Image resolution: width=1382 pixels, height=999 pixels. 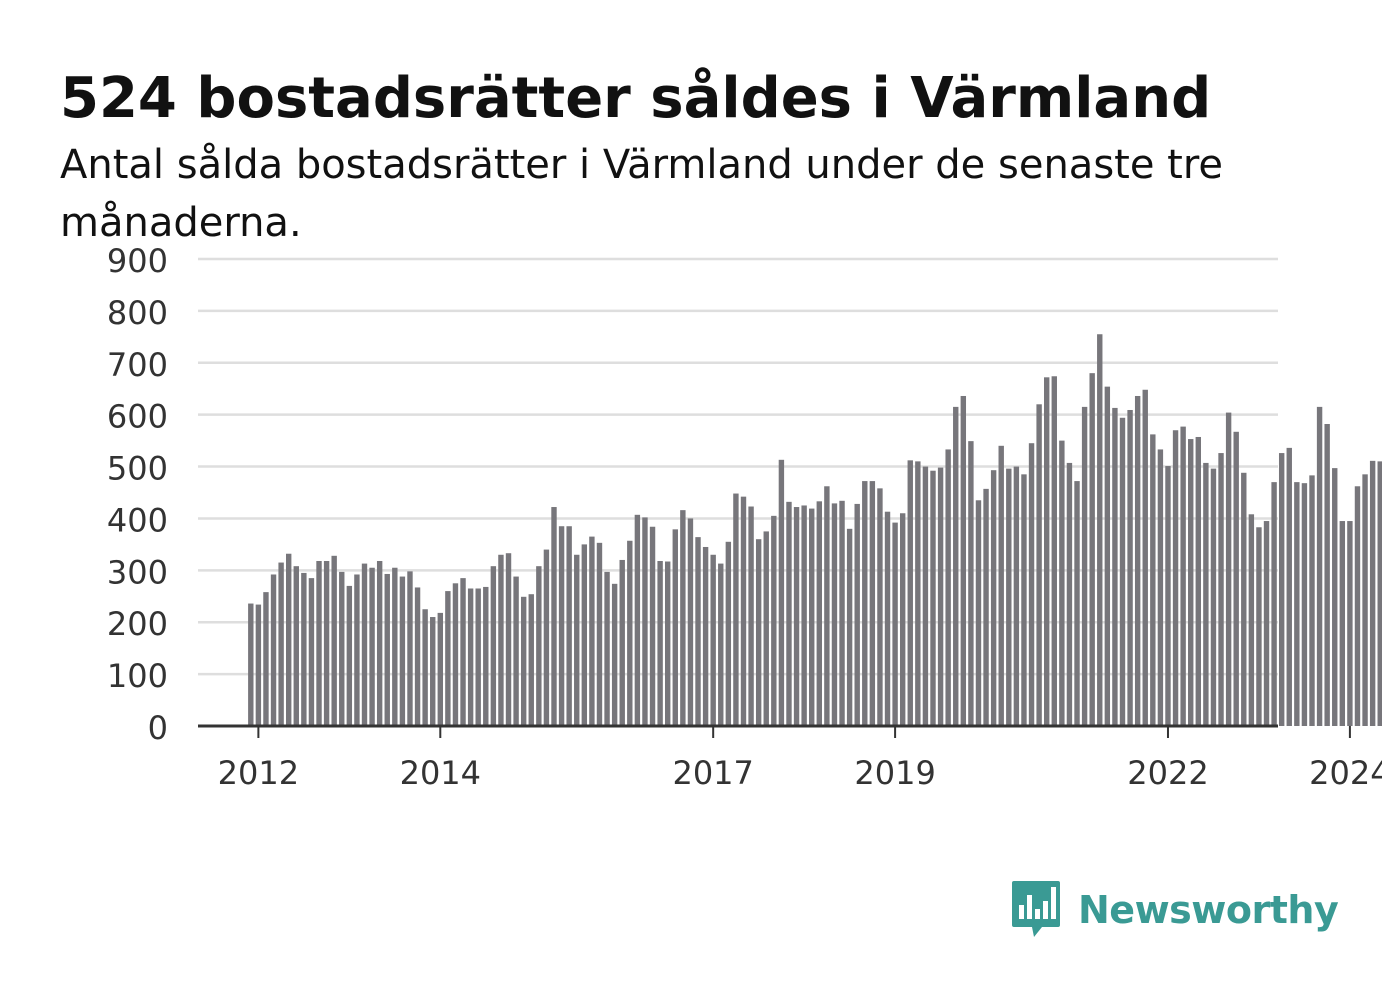 What do you see at coordinates (137, 365) in the screenshot?
I see `y-tick-label: 700` at bounding box center [137, 365].